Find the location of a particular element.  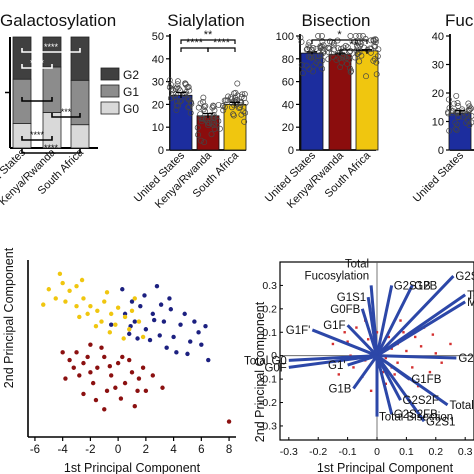

loading-label: Total is located at coordinates (470, 296).